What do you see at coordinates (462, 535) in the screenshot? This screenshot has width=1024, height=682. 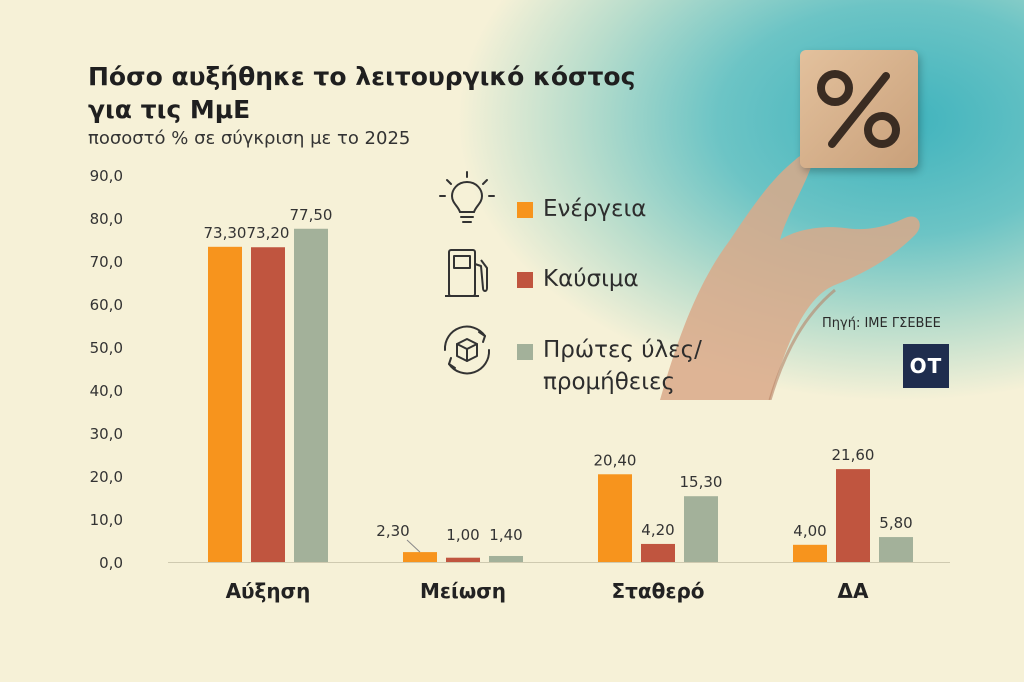 I see `data-label: 1,00` at bounding box center [462, 535].